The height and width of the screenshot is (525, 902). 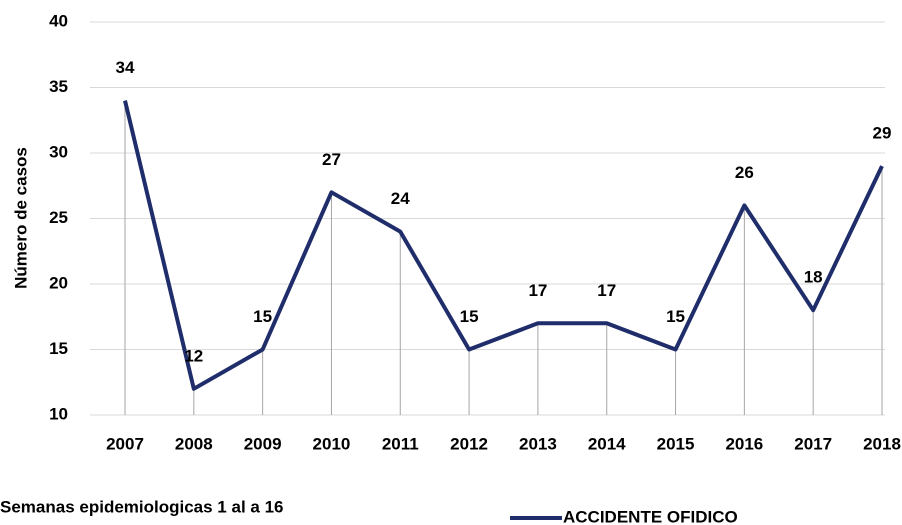 What do you see at coordinates (58, 151) in the screenshot?
I see `y-tick-label: 30` at bounding box center [58, 151].